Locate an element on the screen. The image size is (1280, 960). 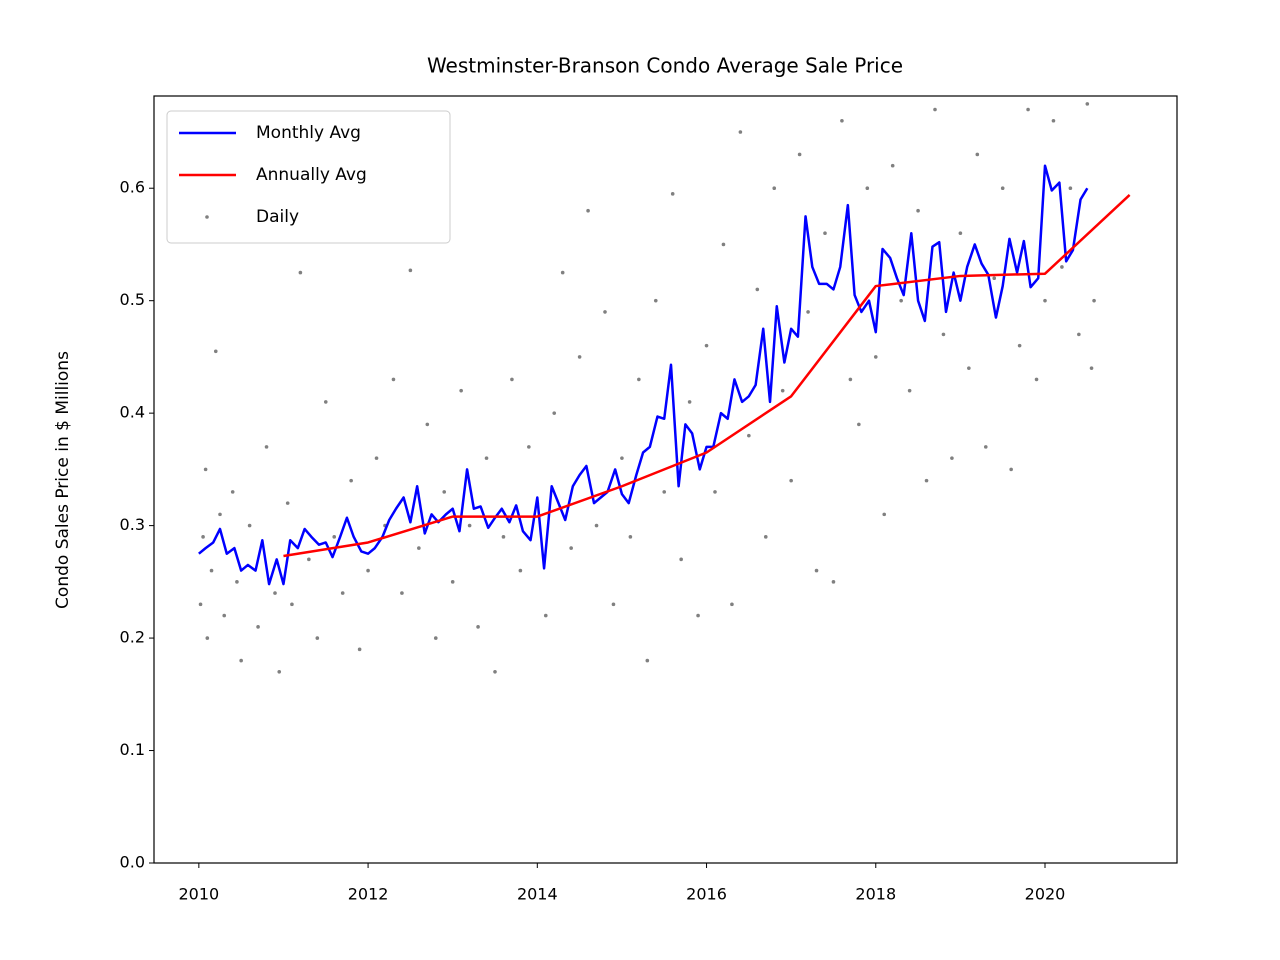
legend-label: Annually Avg is located at coordinates (311, 175).